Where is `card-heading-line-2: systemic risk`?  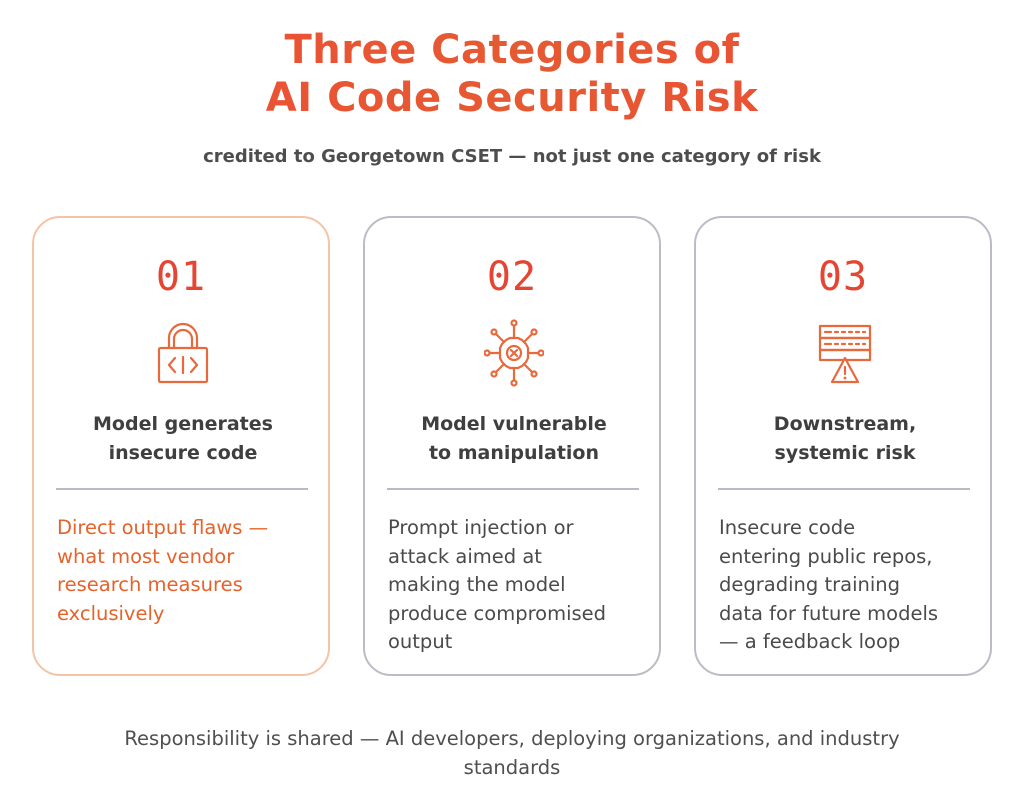 card-heading-line-2: systemic risk is located at coordinates (845, 453).